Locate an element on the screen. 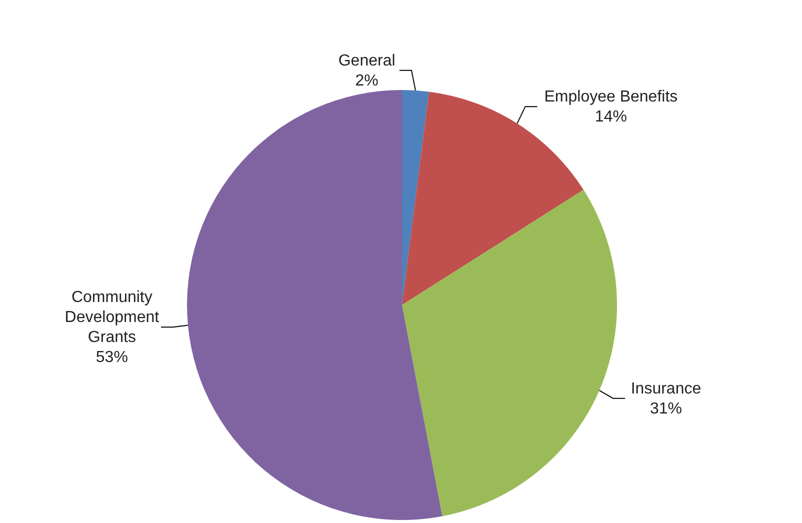 This screenshot has width=802, height=523. pie-slice is located at coordinates (415, 197).